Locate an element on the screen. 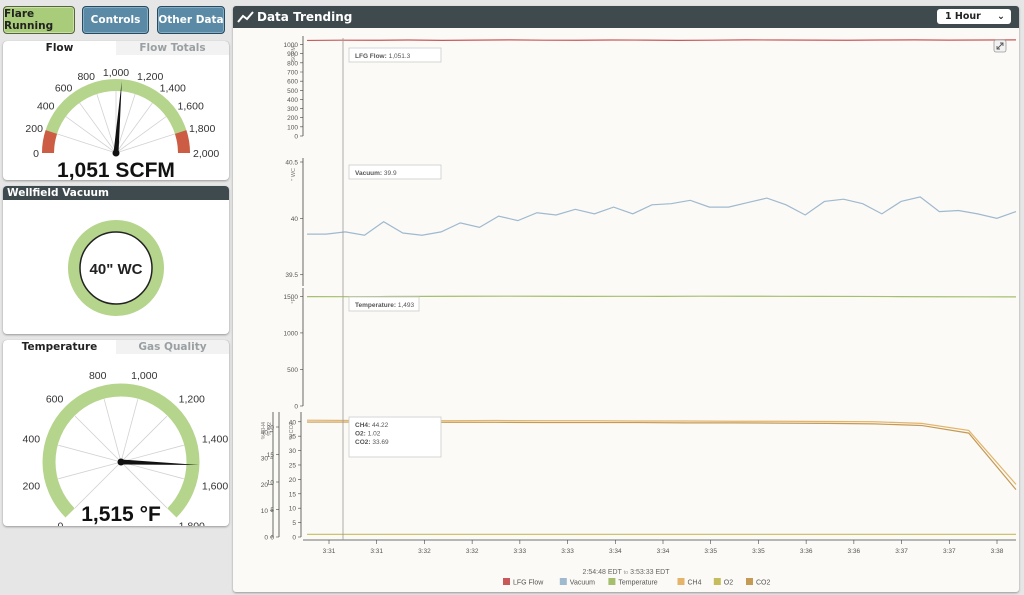 Image resolution: width=1024 pixels, height=595 pixels. tab-flow-totals: Flow Totals is located at coordinates (172, 48).